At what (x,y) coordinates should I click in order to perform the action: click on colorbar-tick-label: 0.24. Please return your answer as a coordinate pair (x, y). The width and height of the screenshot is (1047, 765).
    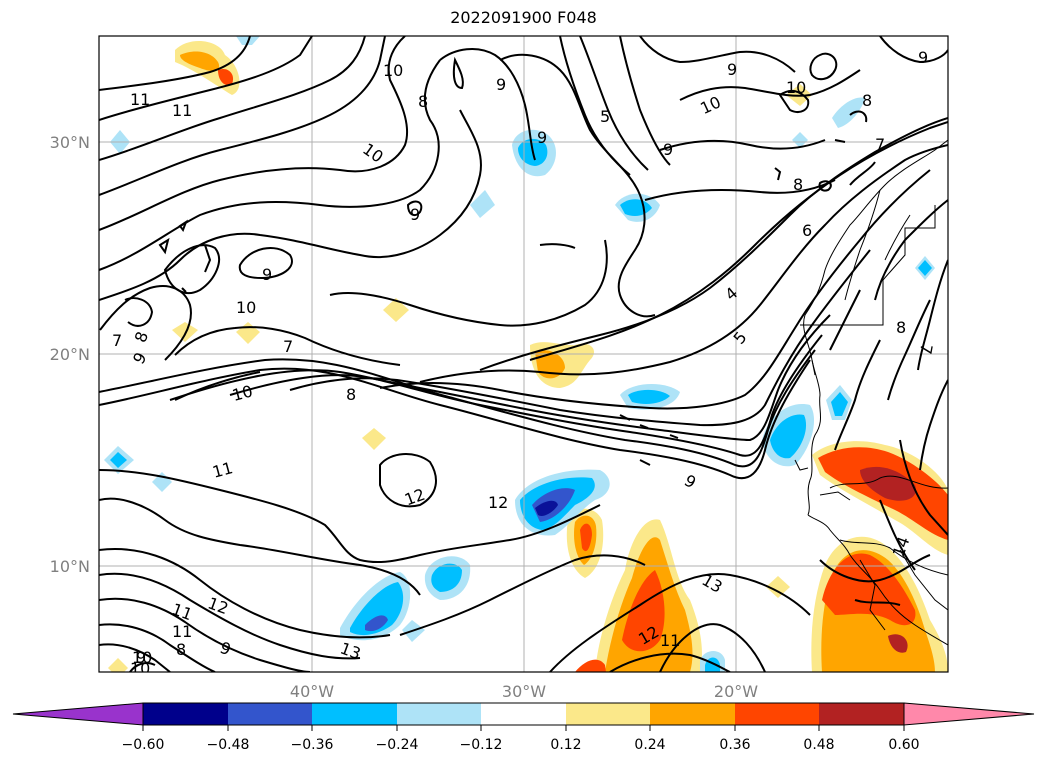
    Looking at the image, I should click on (649, 745).